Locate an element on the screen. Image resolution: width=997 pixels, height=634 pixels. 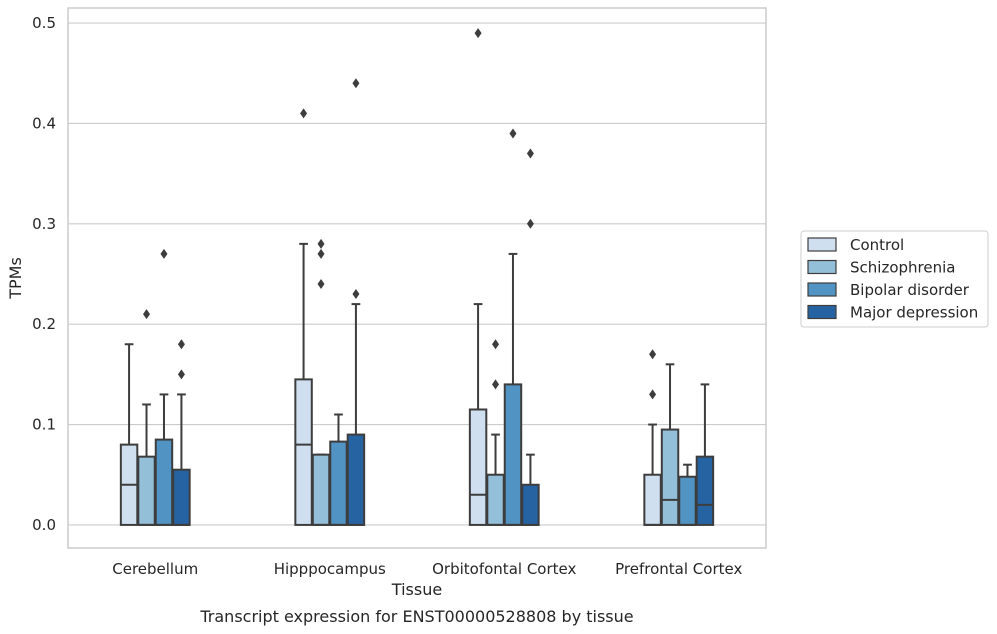
y-tick-label: 0.2 is located at coordinates (44, 324).